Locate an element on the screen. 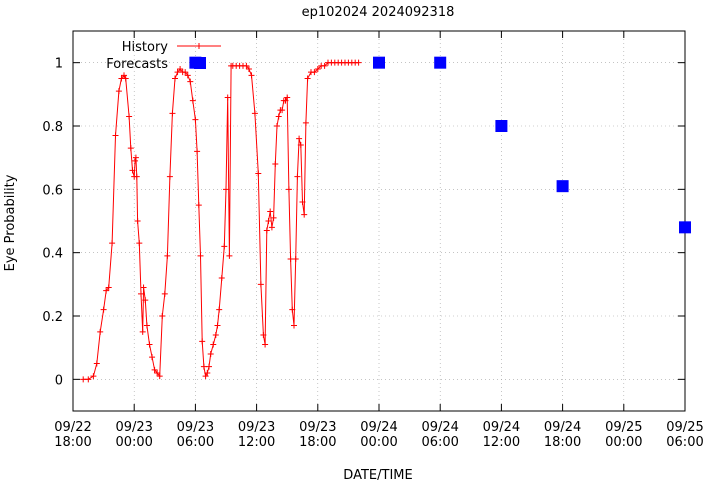 Image resolution: width=705 pixels, height=482 pixels. legend-label-history: History is located at coordinates (145, 47).